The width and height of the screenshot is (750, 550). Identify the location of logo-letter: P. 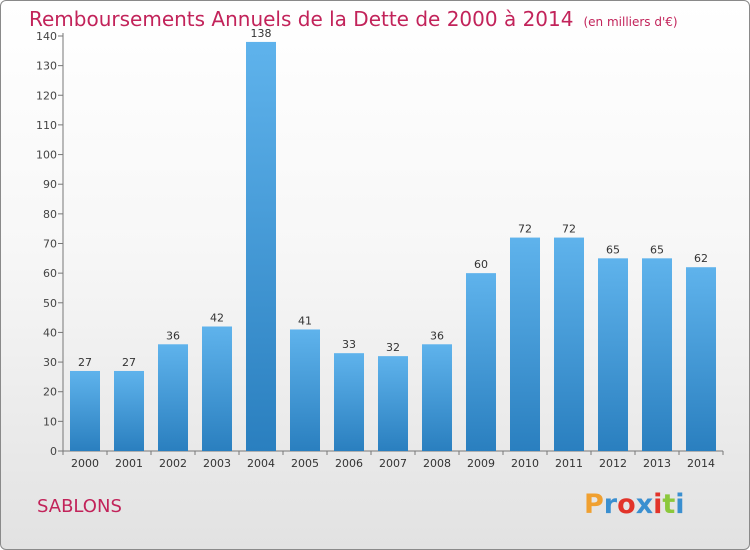
(594, 504).